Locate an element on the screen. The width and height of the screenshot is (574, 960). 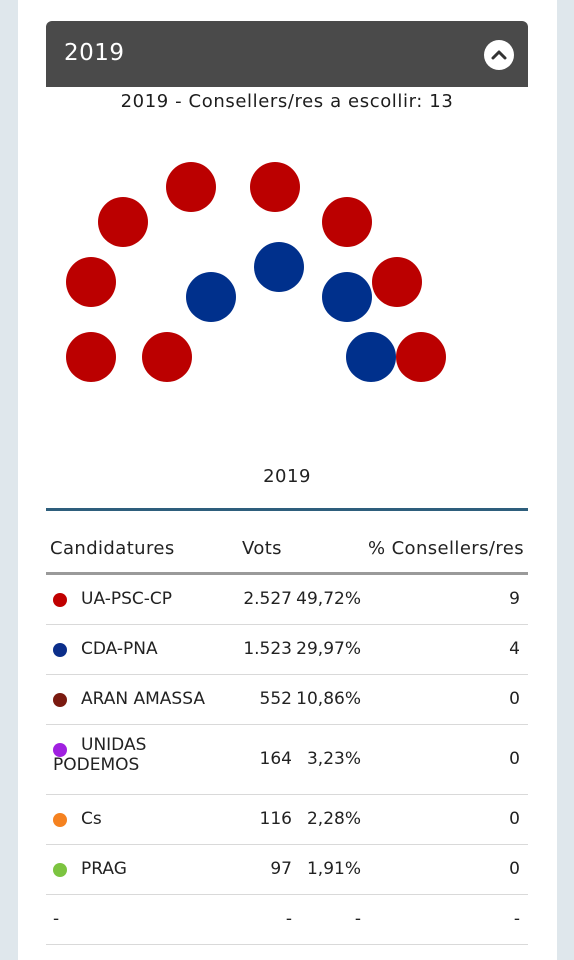
votes-cell: - is located at coordinates (288, 919).